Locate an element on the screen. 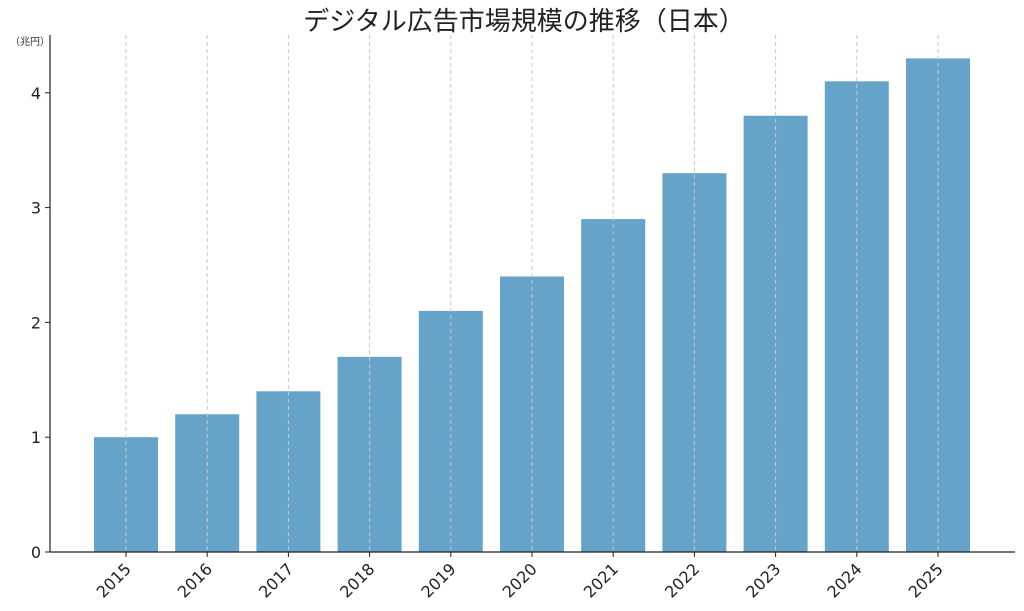  bar-2019 is located at coordinates (450, 431).